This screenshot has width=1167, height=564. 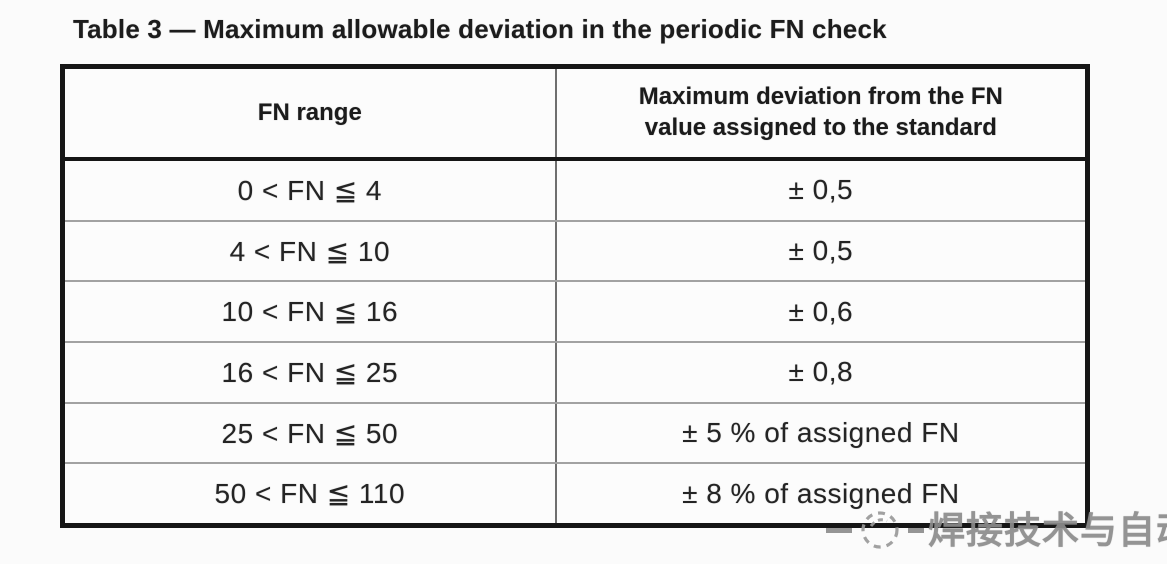 What do you see at coordinates (575, 250) in the screenshot?
I see `table-row: 4 < FN ≦ 10 ± 0,5` at bounding box center [575, 250].